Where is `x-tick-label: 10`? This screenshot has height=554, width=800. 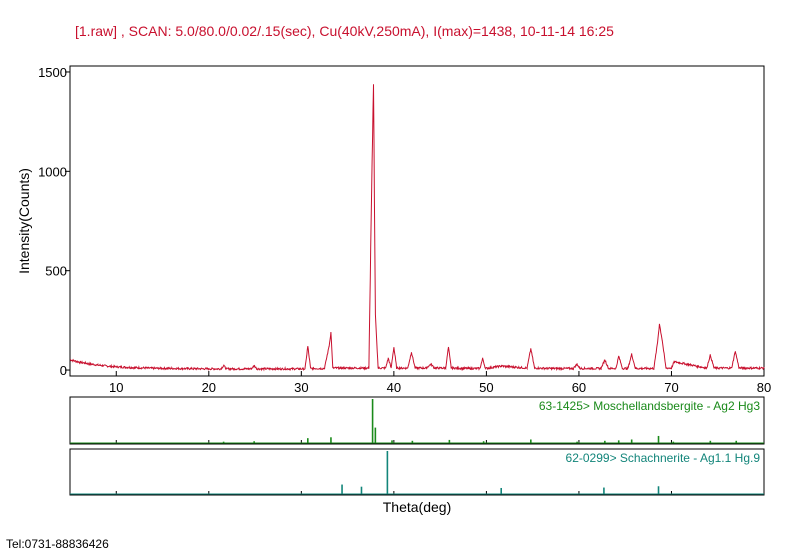 x-tick-label: 10 is located at coordinates (116, 387).